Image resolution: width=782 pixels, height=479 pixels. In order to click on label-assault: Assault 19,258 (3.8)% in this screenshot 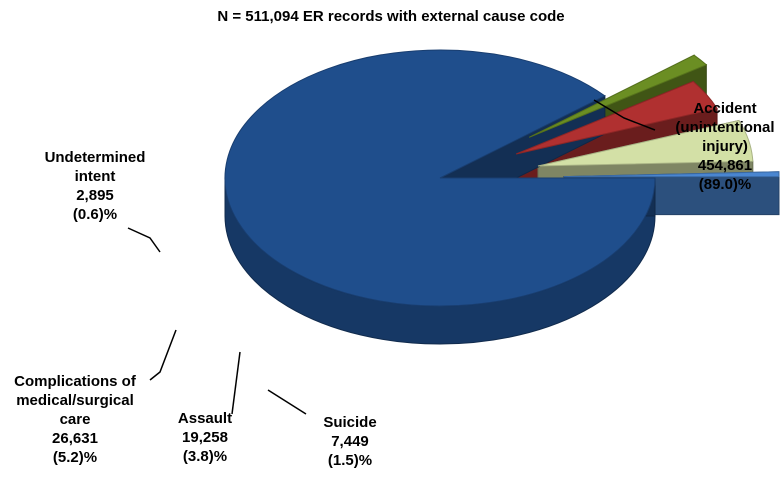, I will do `click(205, 437)`.